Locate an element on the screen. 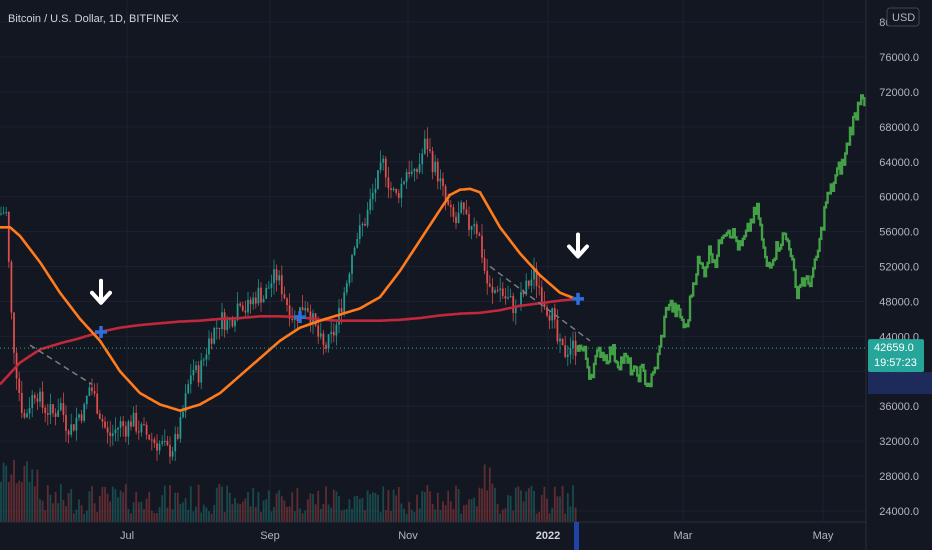  price-scale is located at coordinates (899, 261).